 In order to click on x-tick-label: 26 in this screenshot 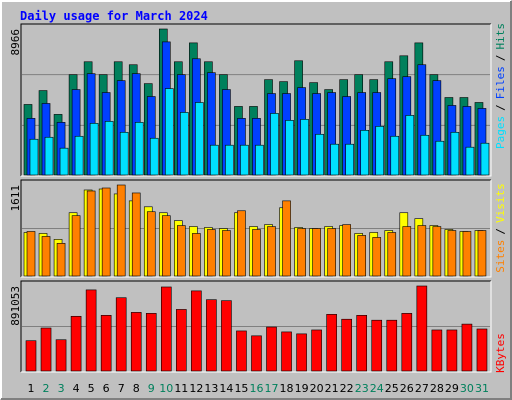, I will do `click(407, 388)`.